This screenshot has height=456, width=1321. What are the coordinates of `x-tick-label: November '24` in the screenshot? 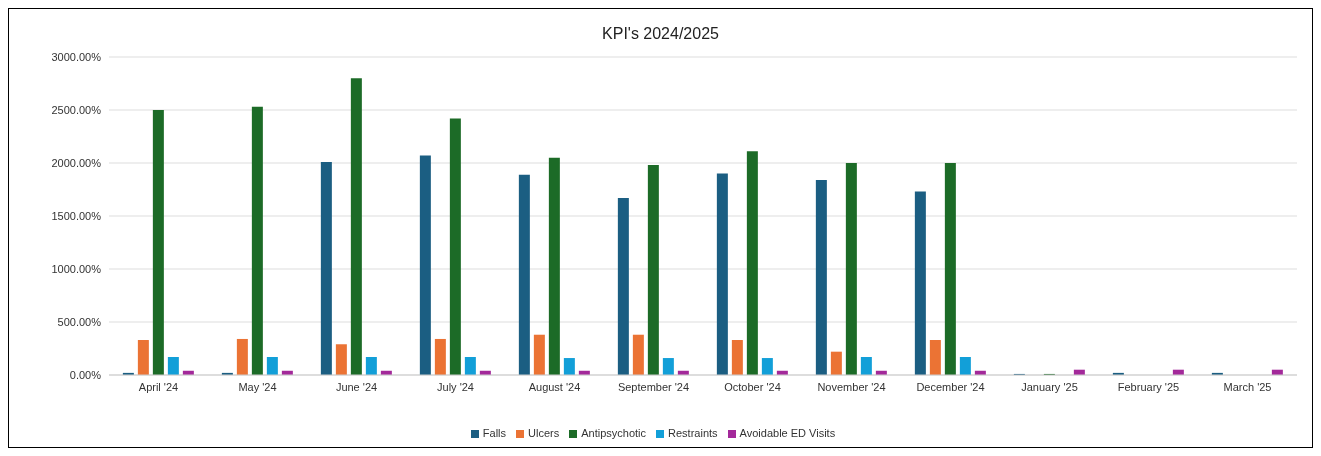 It's located at (851, 386).